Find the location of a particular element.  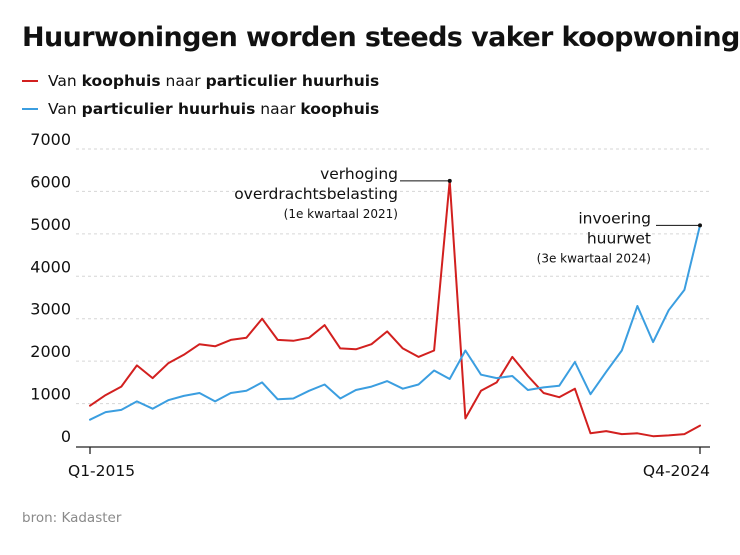

x-tick-label: Q1-2015 is located at coordinates (101, 471).